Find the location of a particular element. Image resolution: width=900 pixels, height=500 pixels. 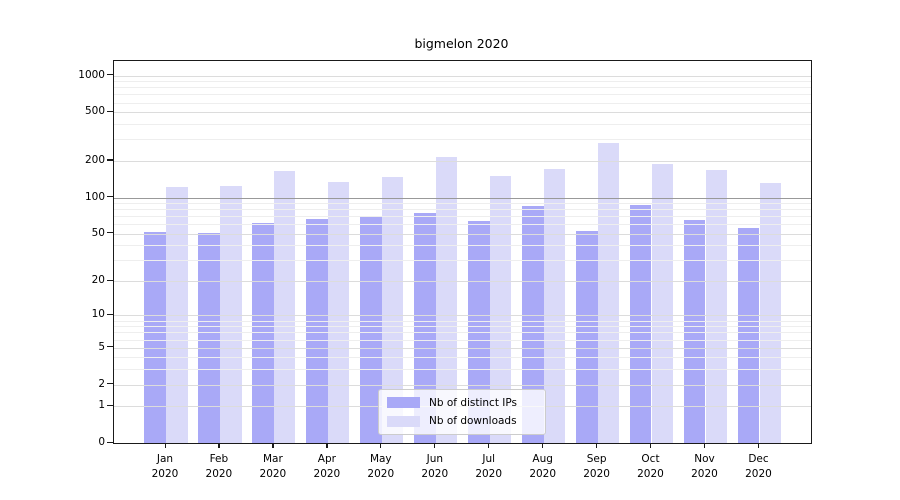

y-tick-label: 500 is located at coordinates (94, 111).